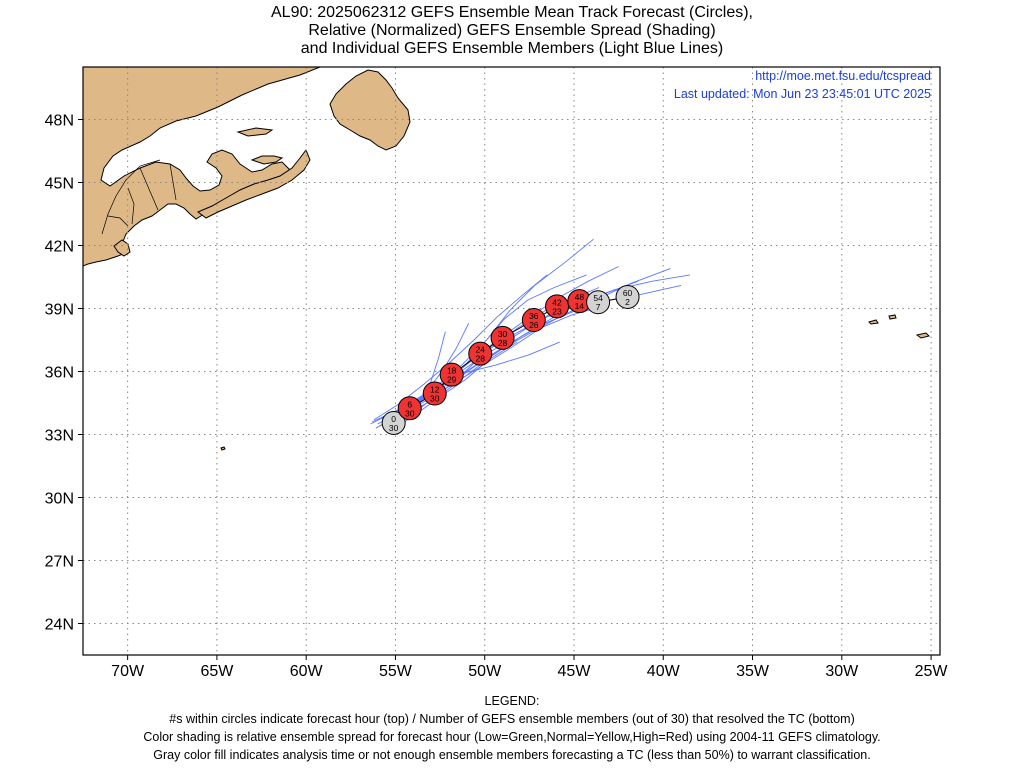 This screenshot has height=768, width=1024. Describe the element at coordinates (557, 302) in the screenshot. I see `forecast-hour-label: 42` at that location.